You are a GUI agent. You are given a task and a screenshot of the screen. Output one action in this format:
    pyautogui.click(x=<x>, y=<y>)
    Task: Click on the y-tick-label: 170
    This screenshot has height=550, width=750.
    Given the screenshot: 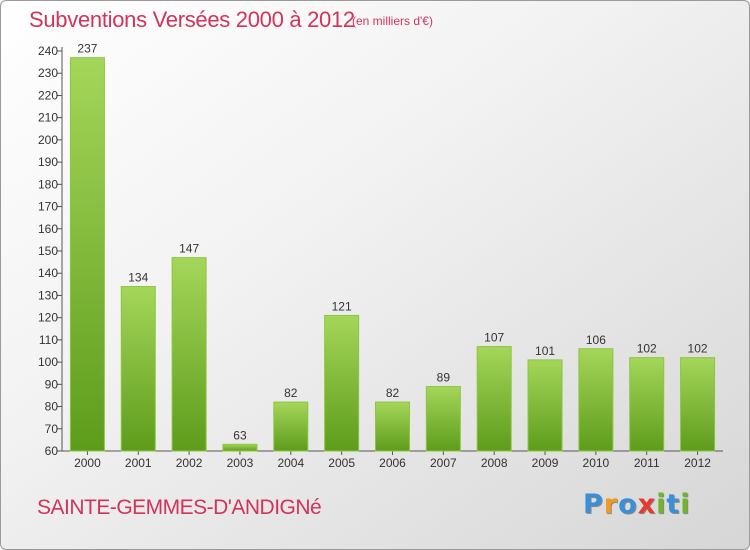 What is the action you would take?
    pyautogui.click(x=48, y=207)
    